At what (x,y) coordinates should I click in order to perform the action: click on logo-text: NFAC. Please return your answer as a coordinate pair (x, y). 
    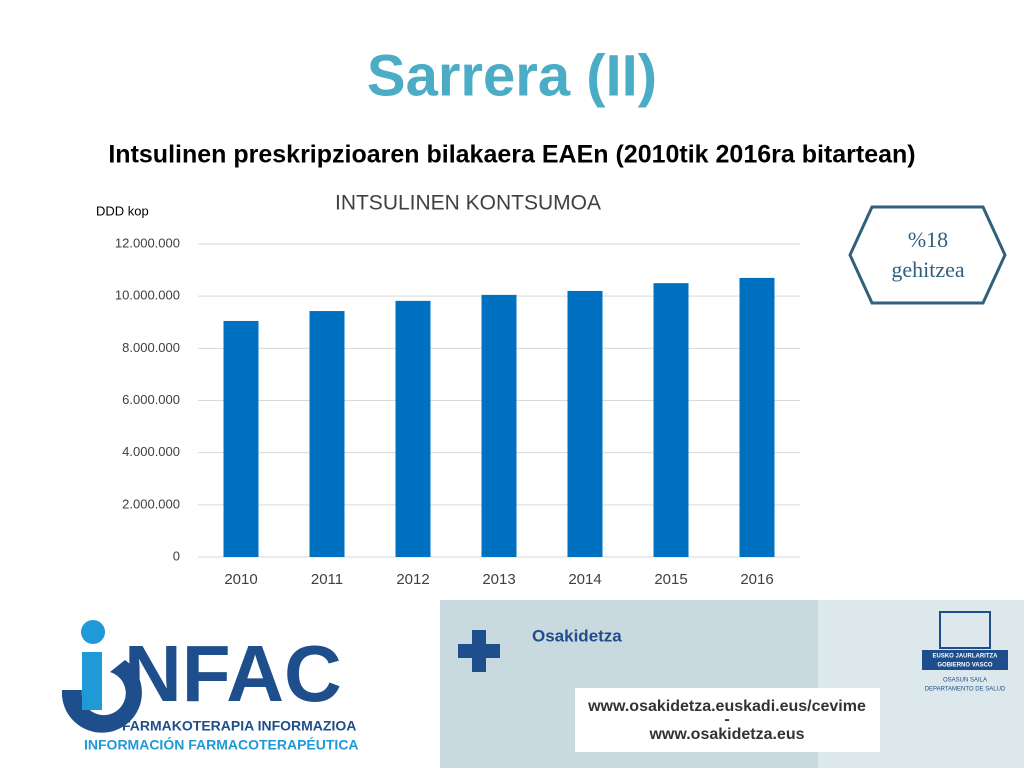
    Looking at the image, I should click on (233, 673).